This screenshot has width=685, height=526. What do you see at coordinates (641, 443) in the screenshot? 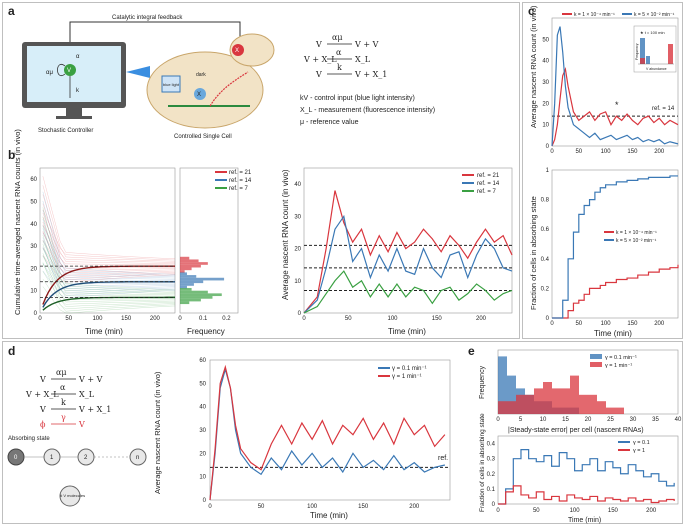
I see `e-bottom-legend-1: γ = 0.1` at bounding box center [641, 443].